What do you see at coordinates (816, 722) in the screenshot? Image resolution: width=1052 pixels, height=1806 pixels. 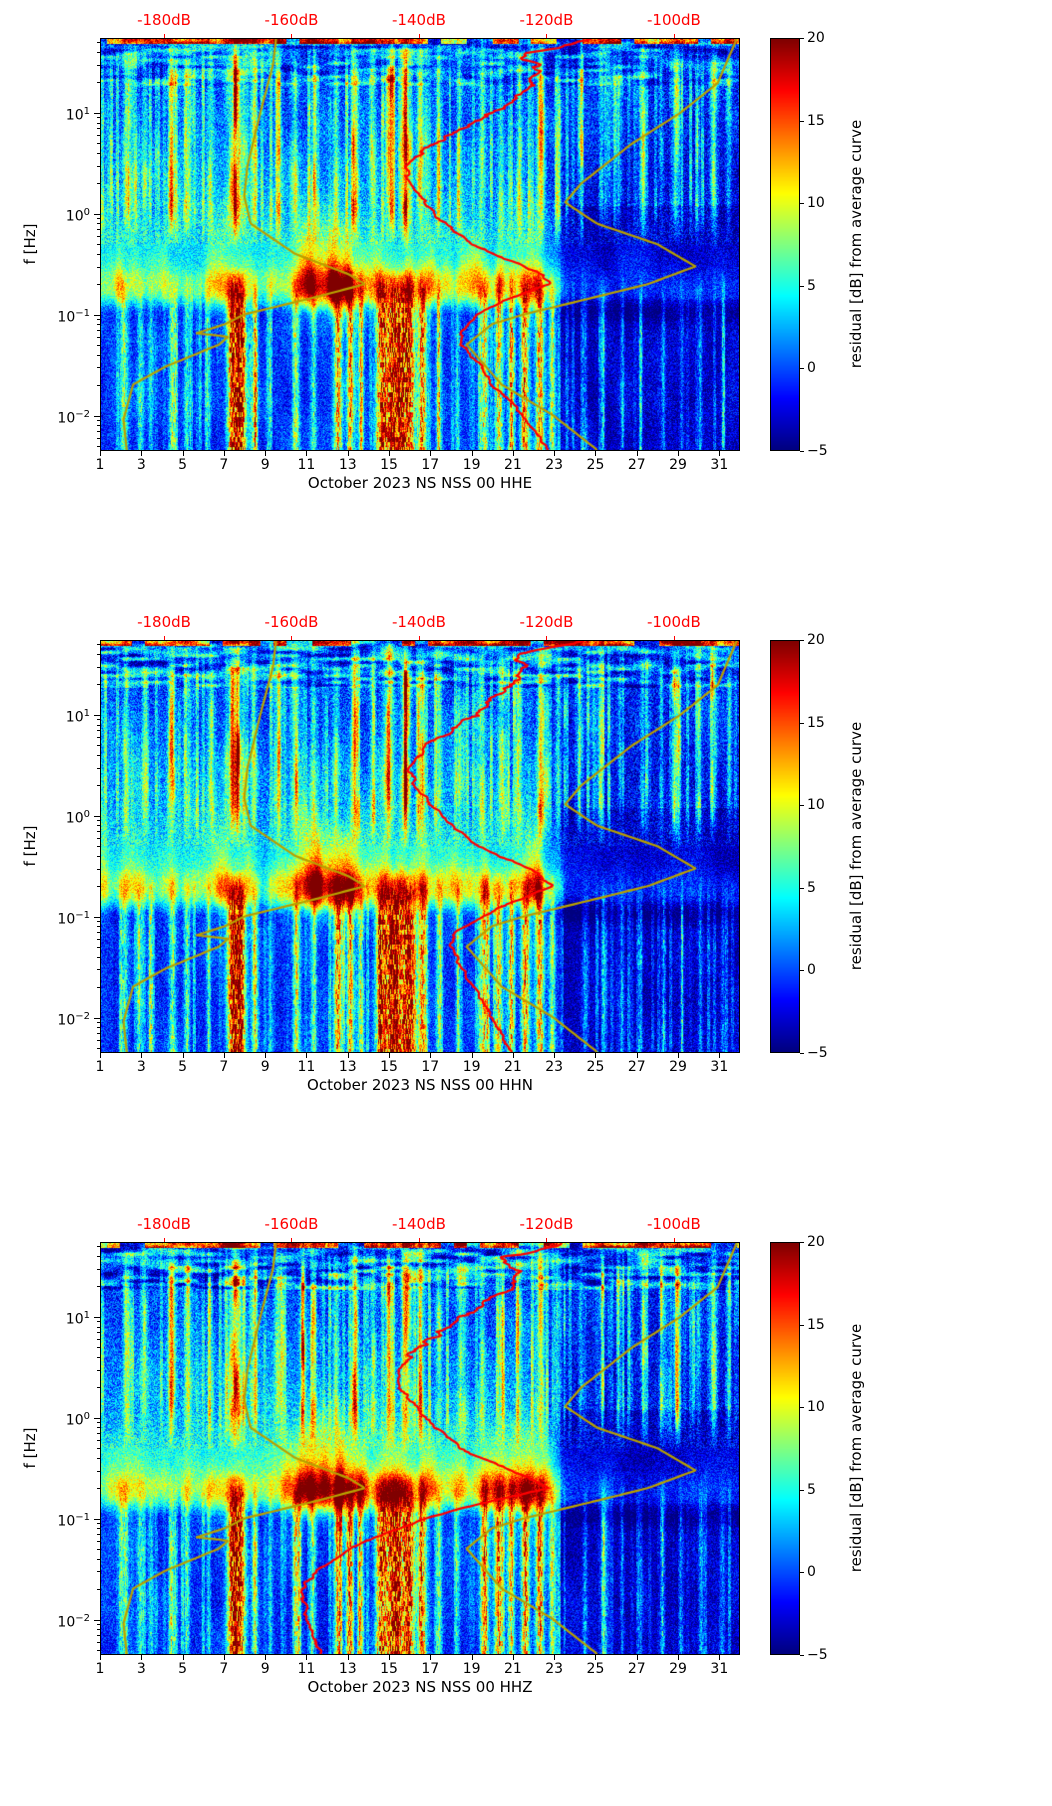 I see `colorbar-tick-label: 15` at bounding box center [816, 722].